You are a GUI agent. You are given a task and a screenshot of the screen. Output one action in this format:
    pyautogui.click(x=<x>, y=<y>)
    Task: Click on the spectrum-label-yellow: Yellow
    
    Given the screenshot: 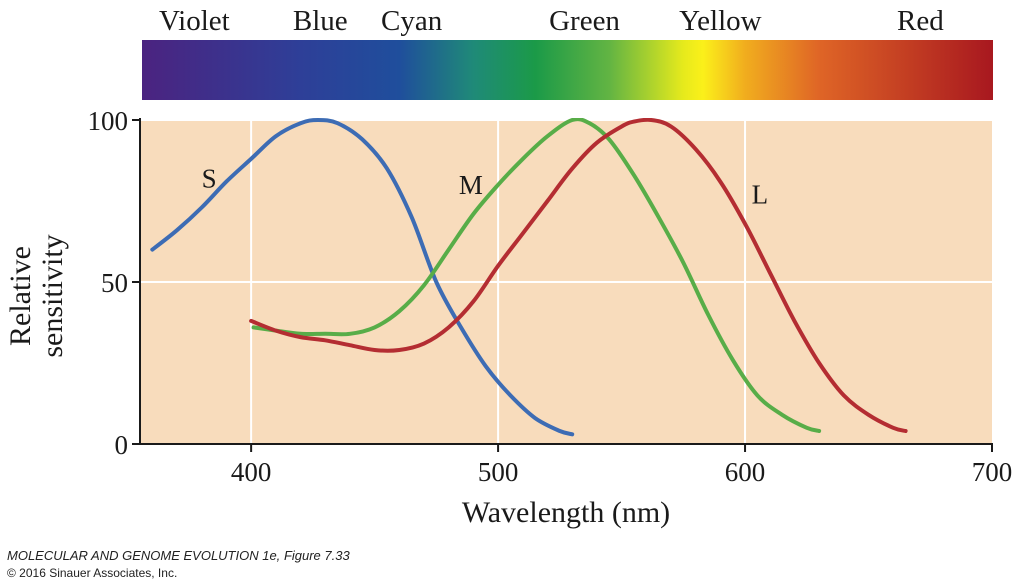 What is the action you would take?
    pyautogui.click(x=720, y=21)
    